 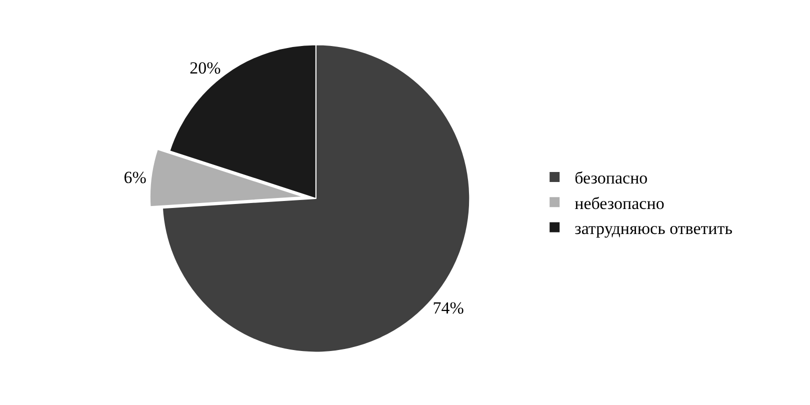 What do you see at coordinates (619, 203) in the screenshot?
I see `legend-label: небезопасно` at bounding box center [619, 203].